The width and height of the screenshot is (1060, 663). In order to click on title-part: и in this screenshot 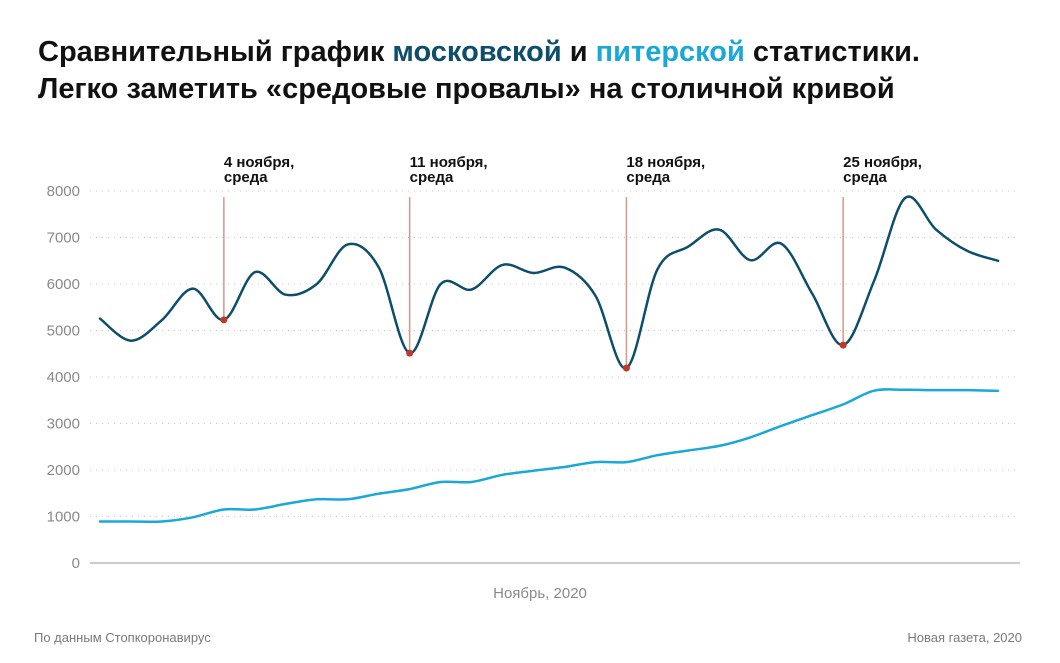, I will do `click(578, 52)`.